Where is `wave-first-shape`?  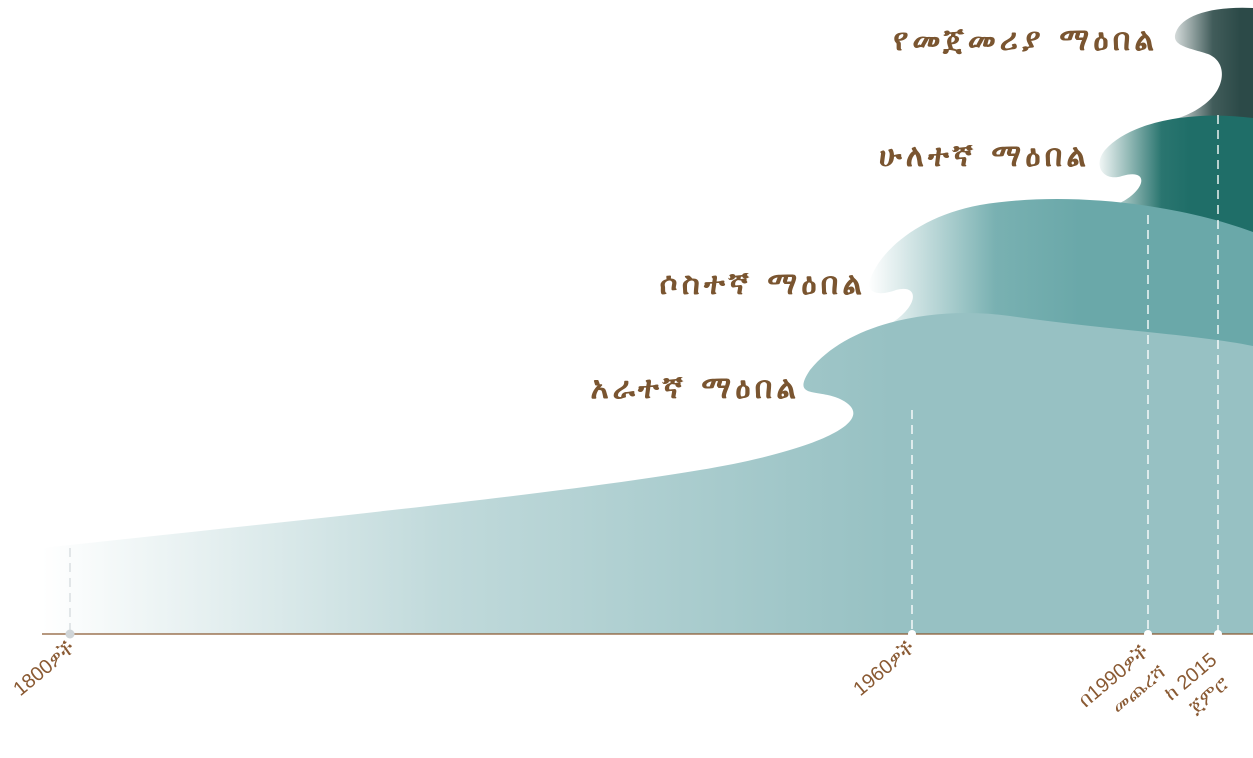 wave-first-shape is located at coordinates (1211, 64).